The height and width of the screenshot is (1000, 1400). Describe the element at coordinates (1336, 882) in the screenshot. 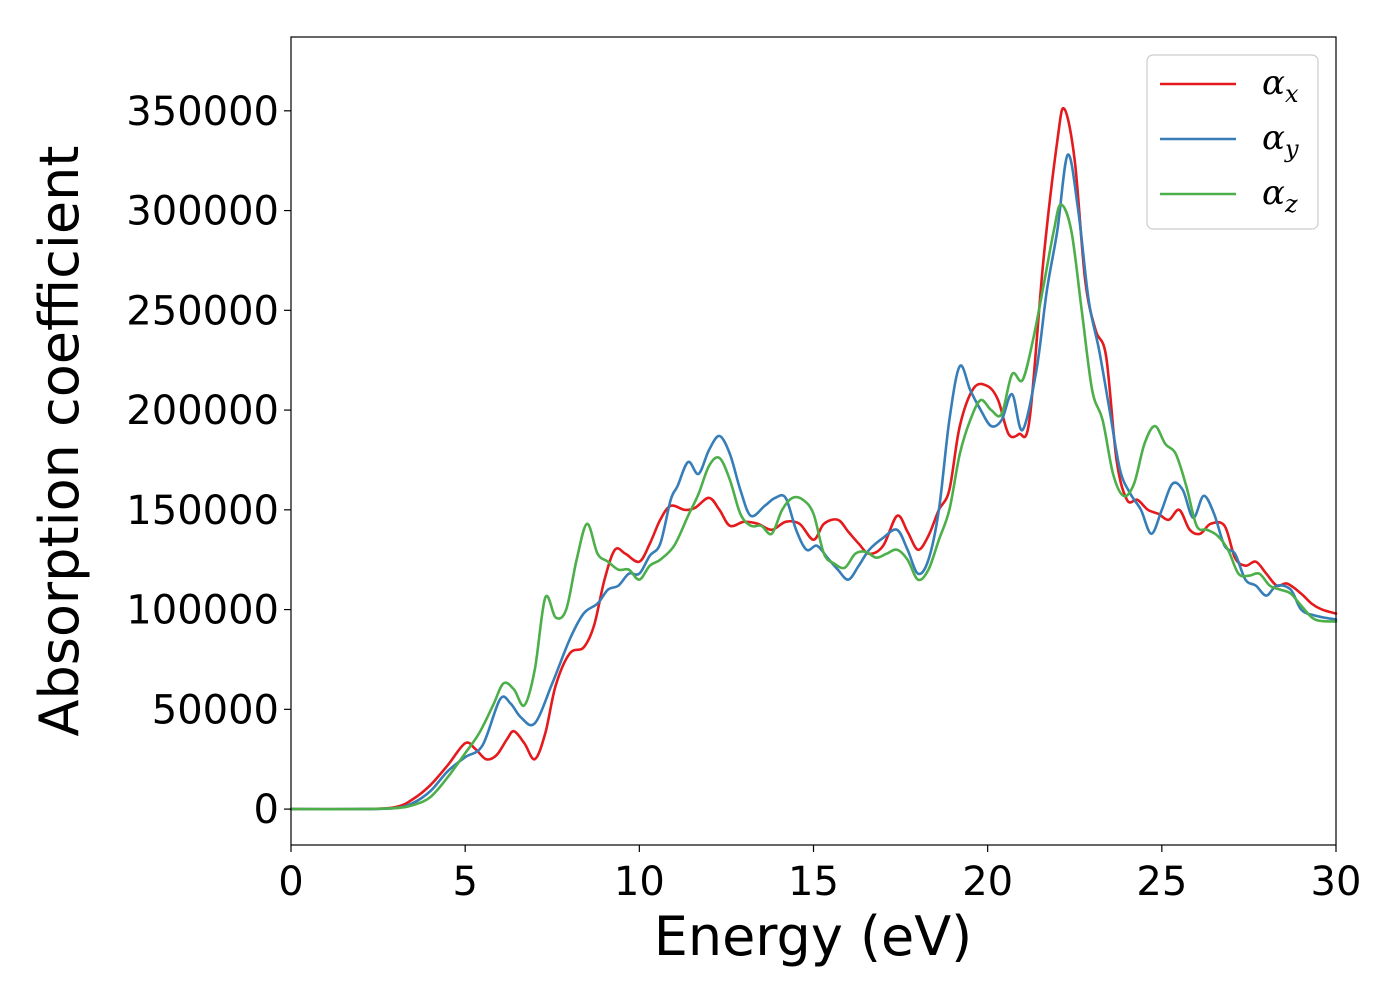

I see `x-tick-label: 30` at that location.